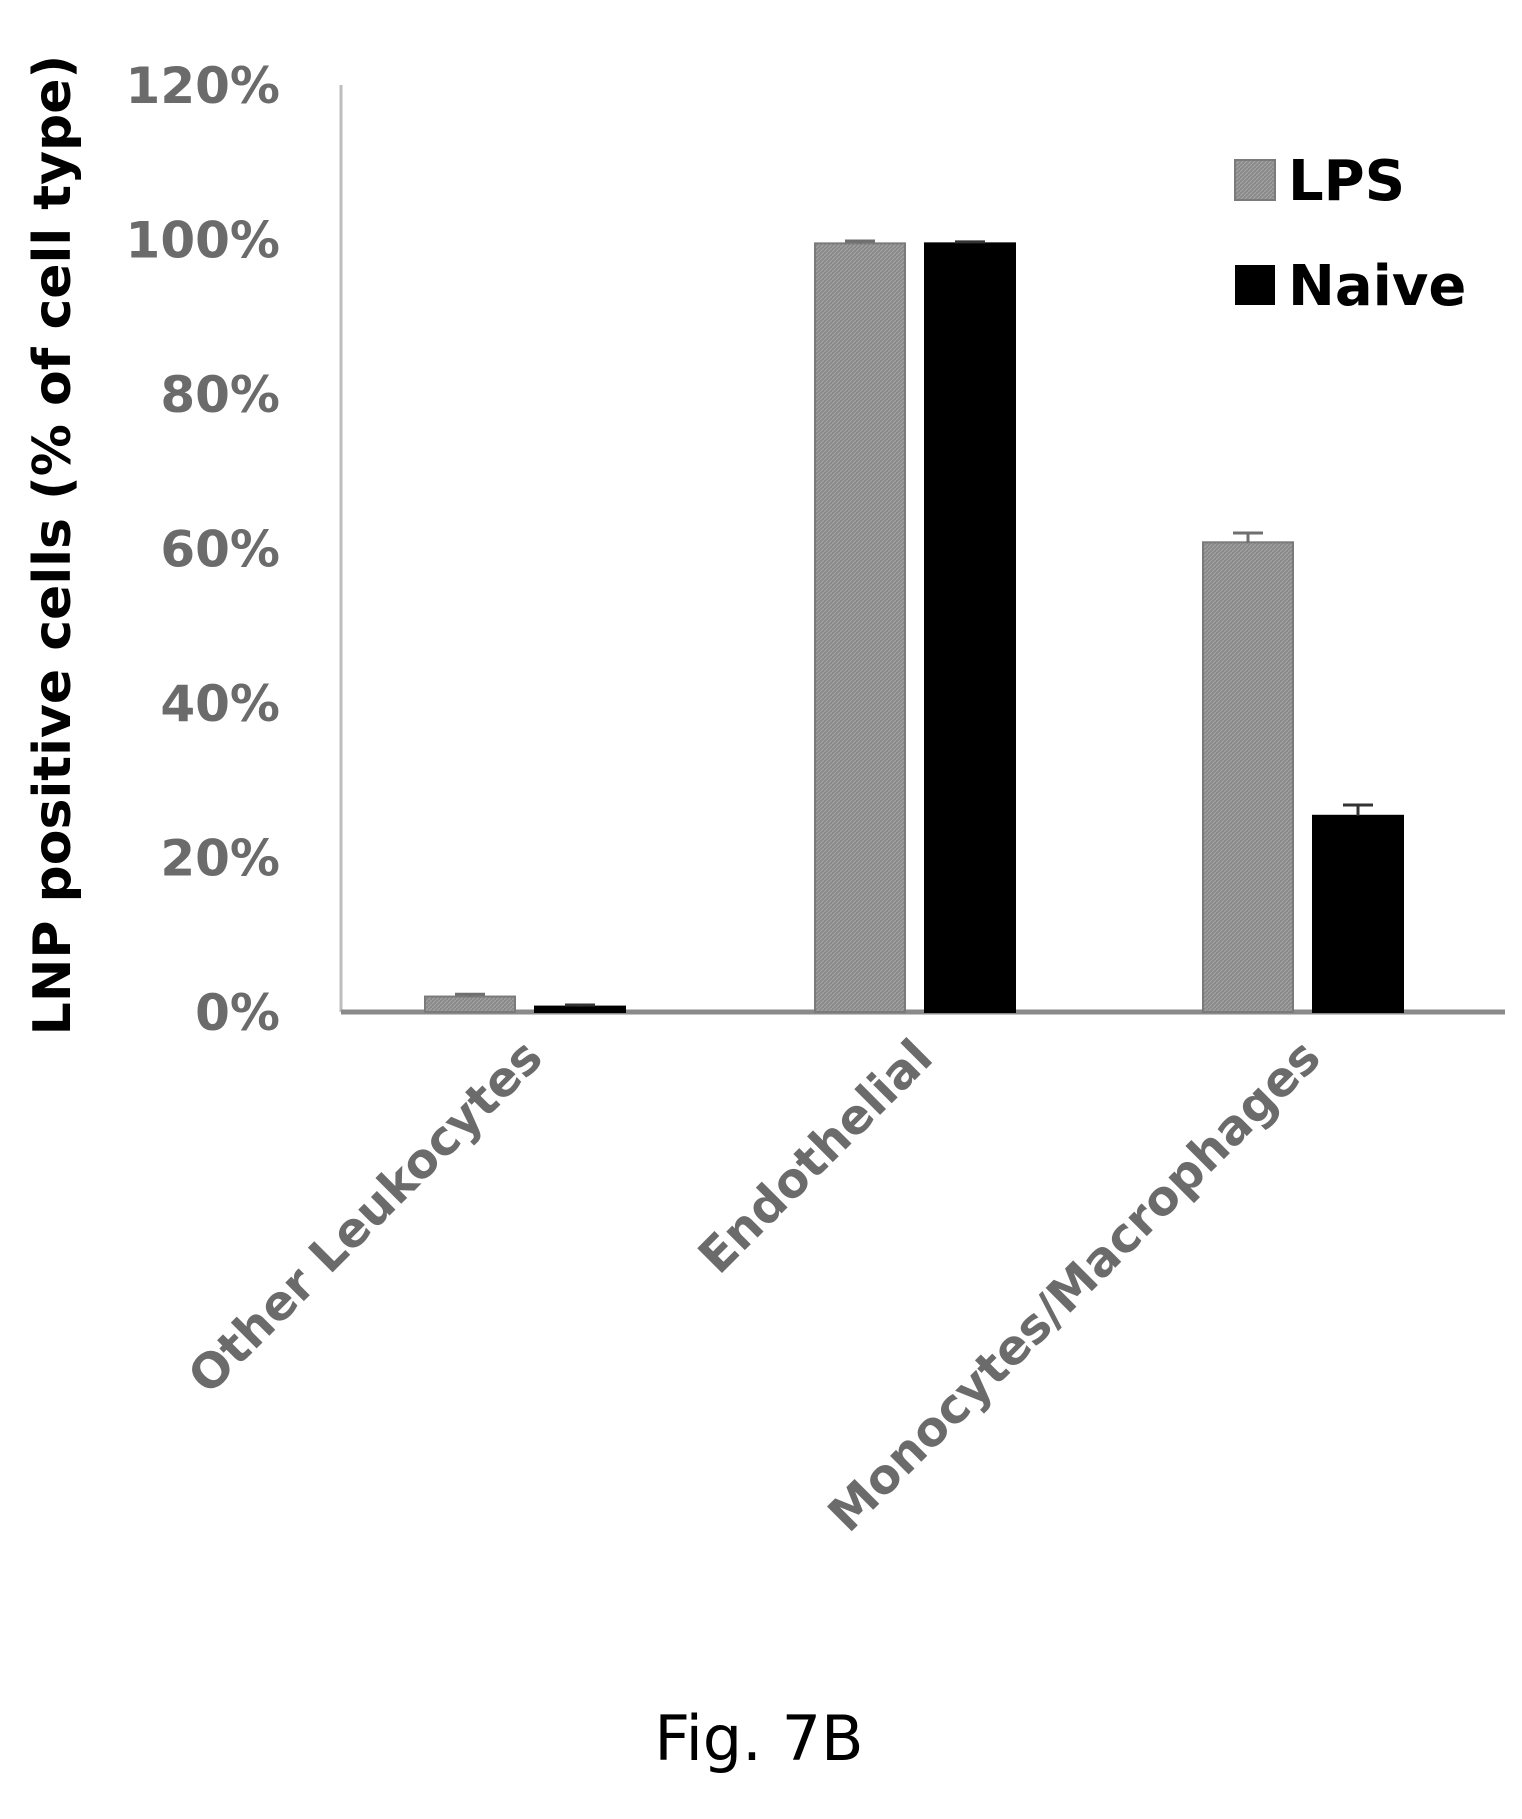 Image resolution: width=1522 pixels, height=1819 pixels. What do you see at coordinates (1377, 286) in the screenshot?
I see `legend-label-naive: Naive` at bounding box center [1377, 286].